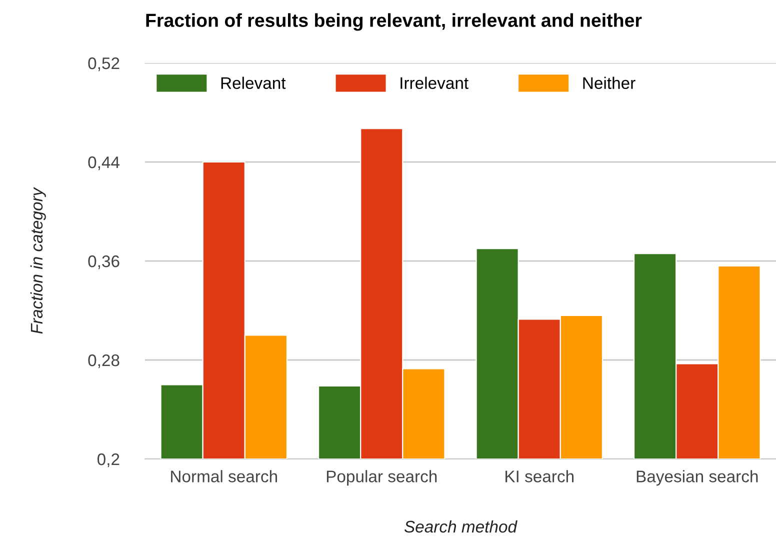 The height and width of the screenshot is (544, 776). I want to click on y-axis-title: Fraction in category, so click(38, 260).